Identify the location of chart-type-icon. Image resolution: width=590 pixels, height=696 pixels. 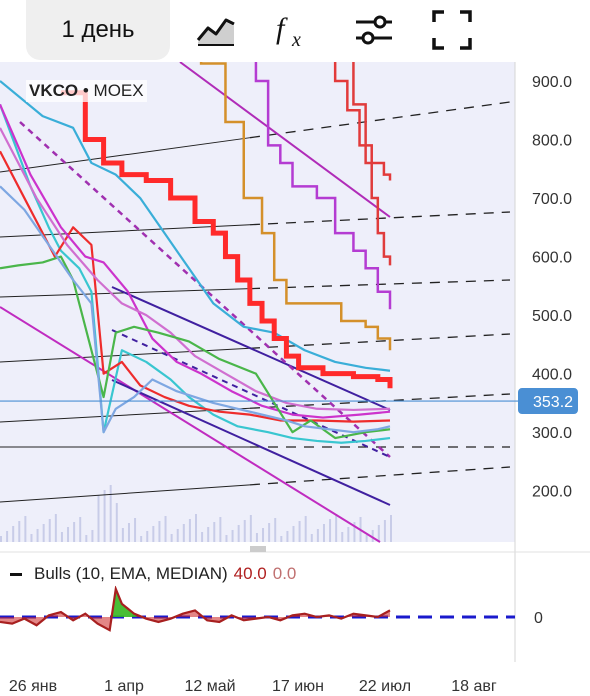
(216, 30).